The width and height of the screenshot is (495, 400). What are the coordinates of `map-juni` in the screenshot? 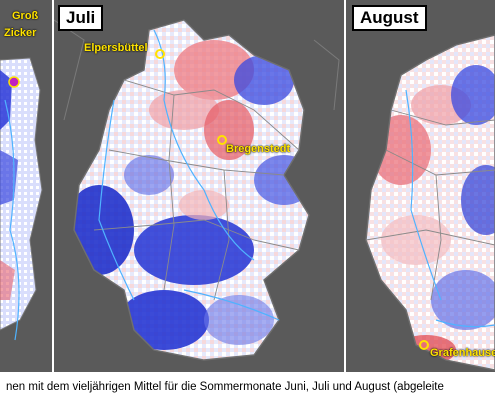 It's located at (21, 199).